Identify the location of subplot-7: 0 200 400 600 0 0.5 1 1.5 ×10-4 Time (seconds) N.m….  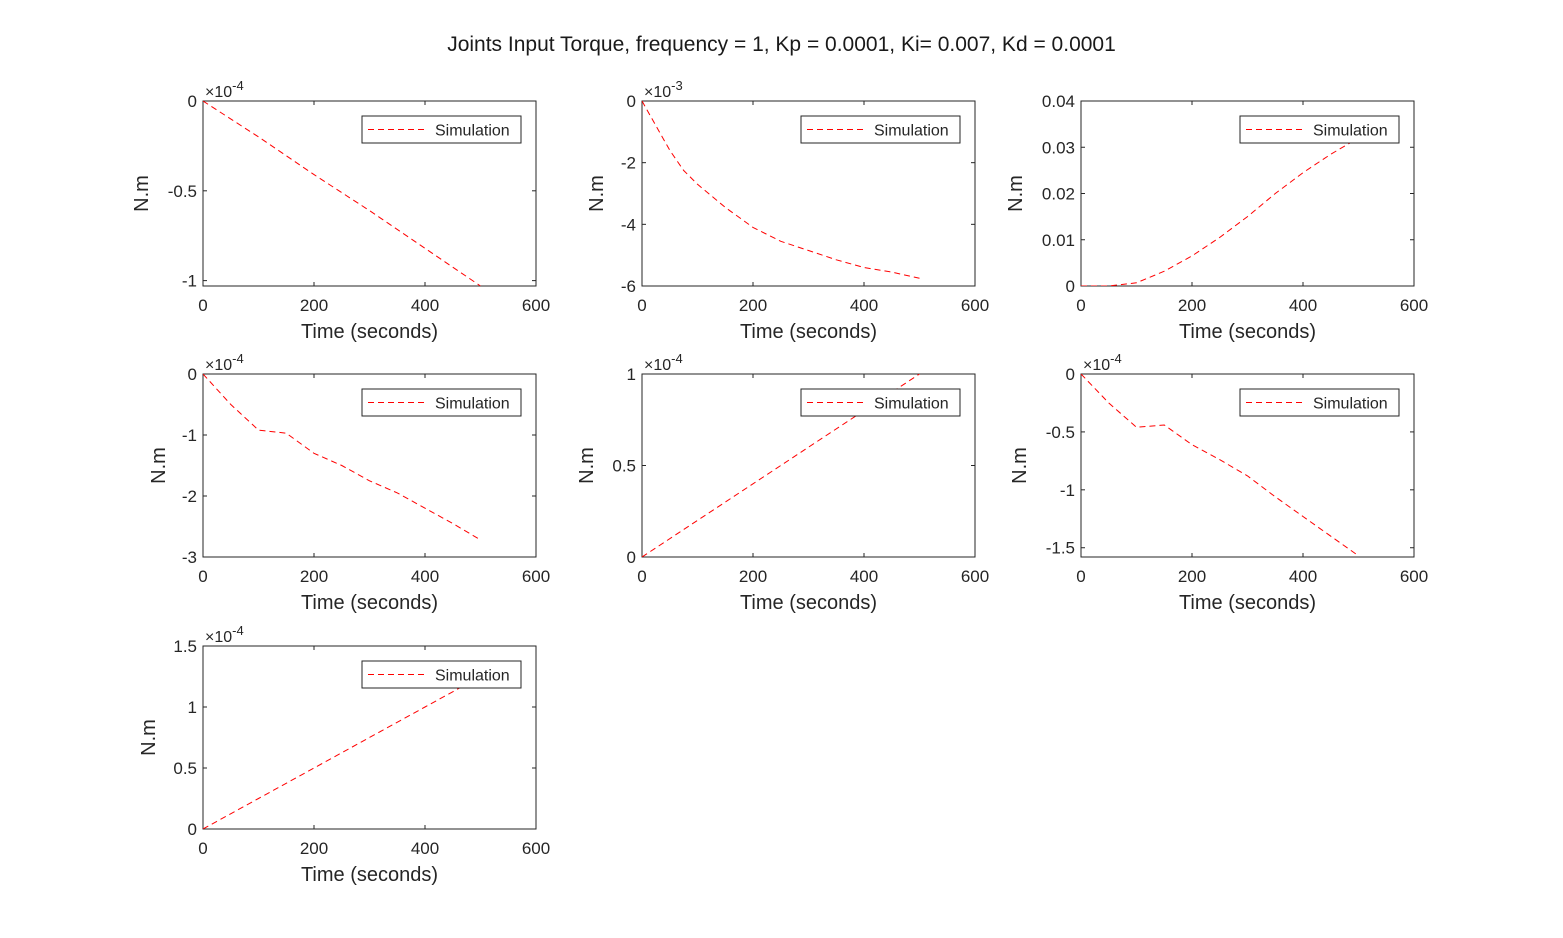
(344, 754).